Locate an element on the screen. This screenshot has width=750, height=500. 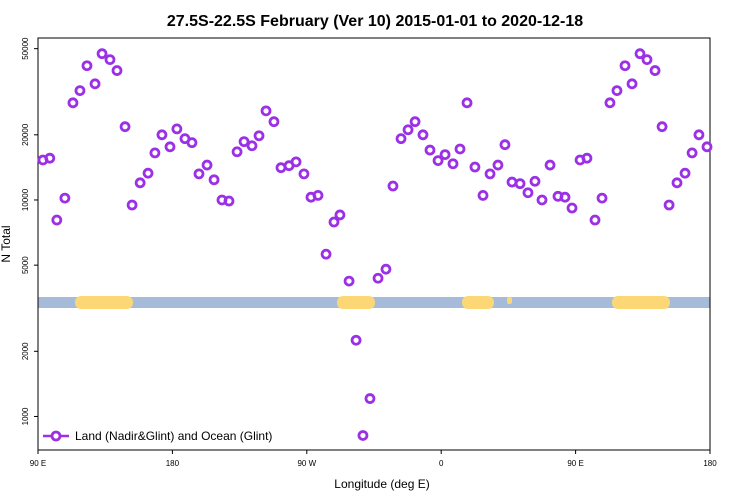
y-tick-label: 50000 is located at coordinates (25, 48).